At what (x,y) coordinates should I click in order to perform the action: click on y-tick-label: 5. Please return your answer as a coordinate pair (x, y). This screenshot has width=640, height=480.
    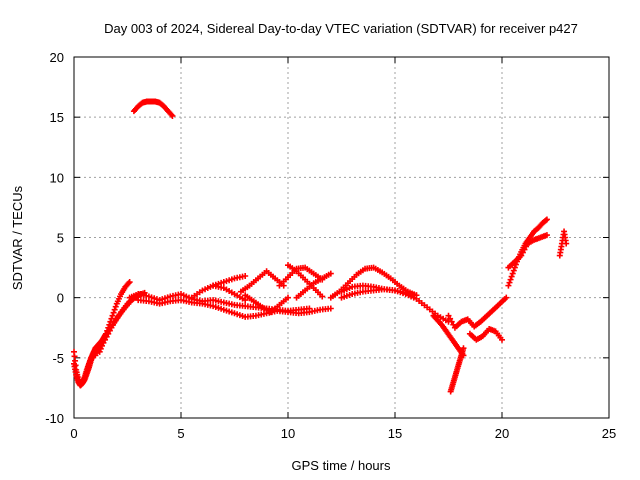
    Looking at the image, I should click on (60, 238).